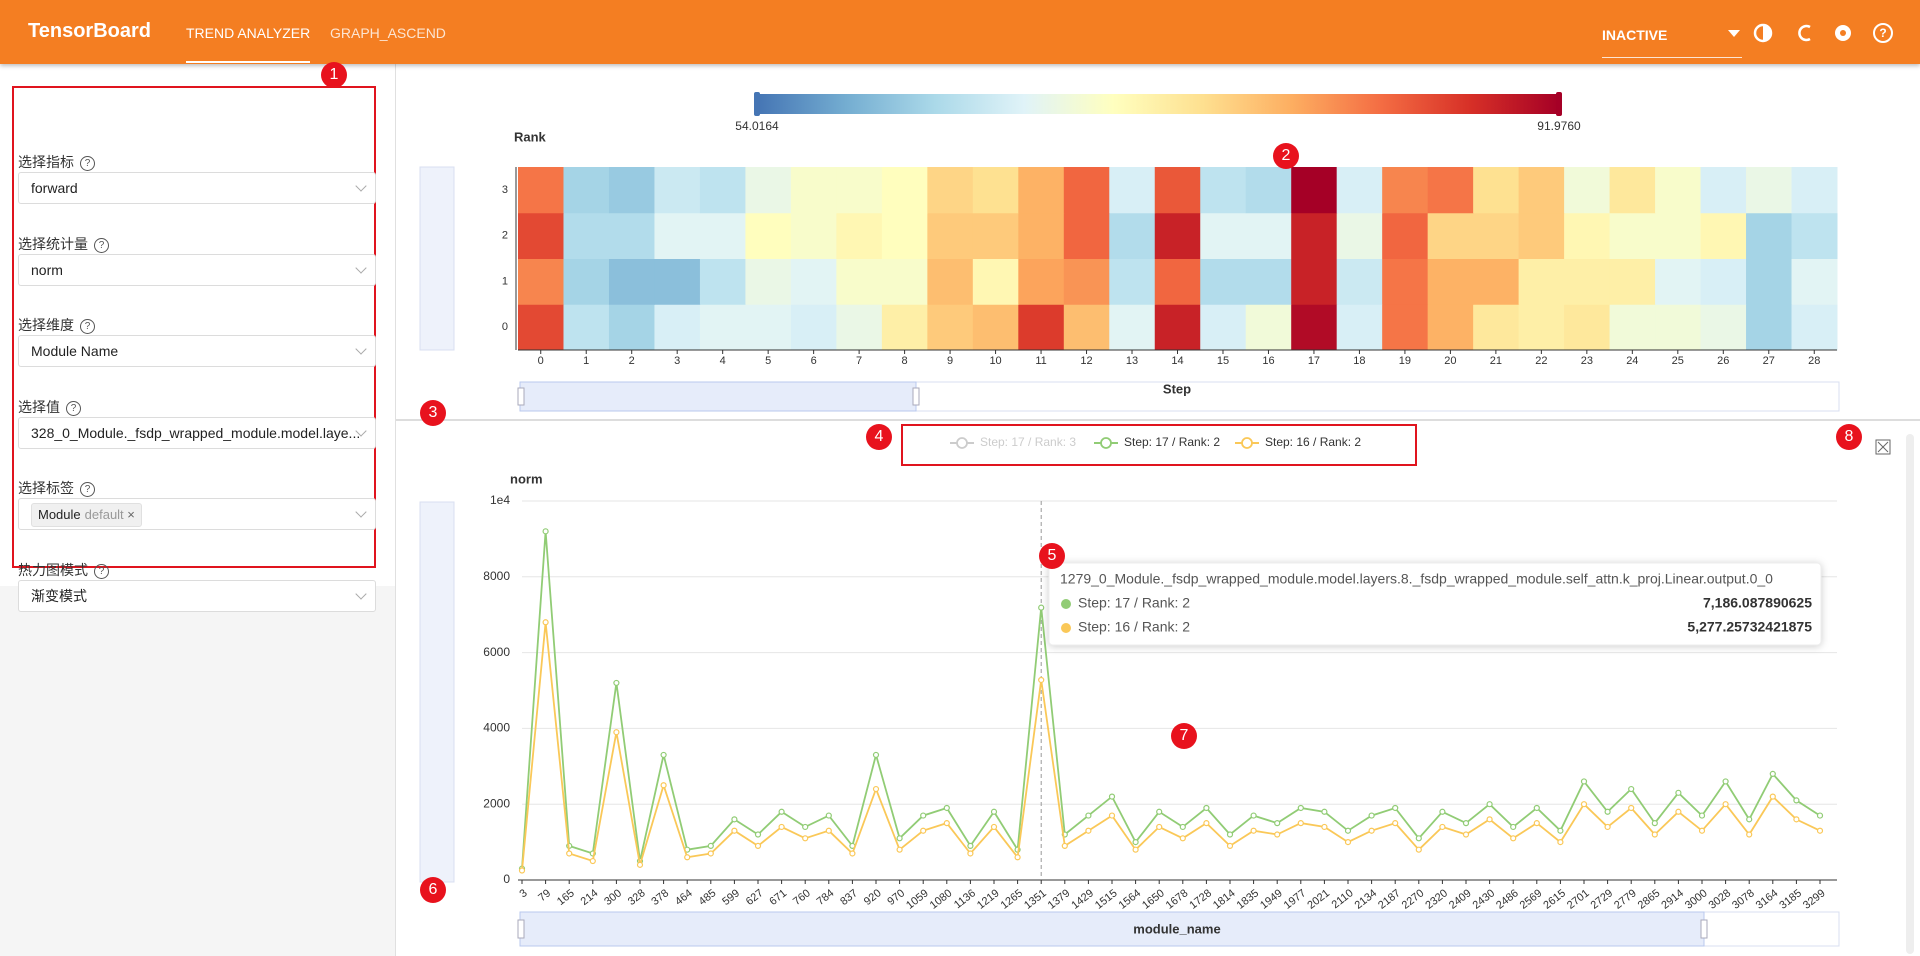 This screenshot has height=956, width=1920. I want to click on select-box: 渐变模式, so click(197, 595).